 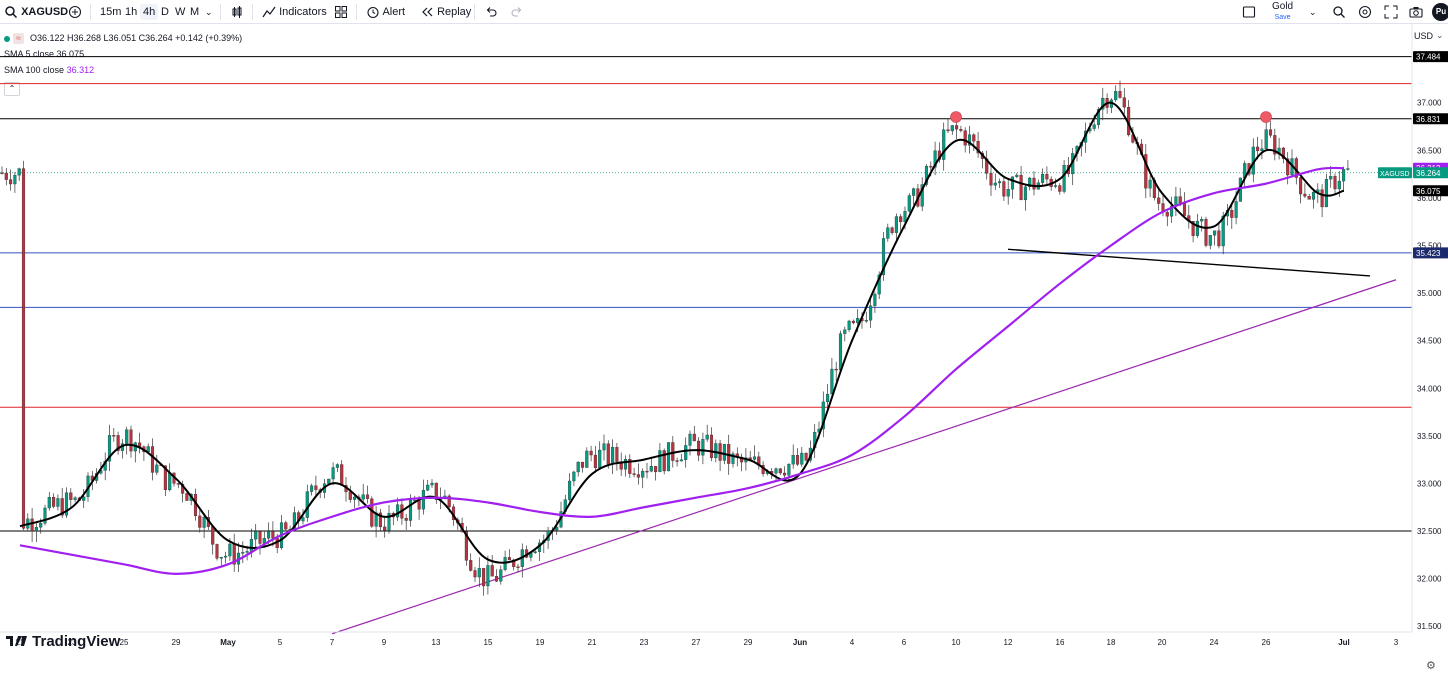 I want to click on legend-collapse-button: ⌃, so click(x=12, y=89).